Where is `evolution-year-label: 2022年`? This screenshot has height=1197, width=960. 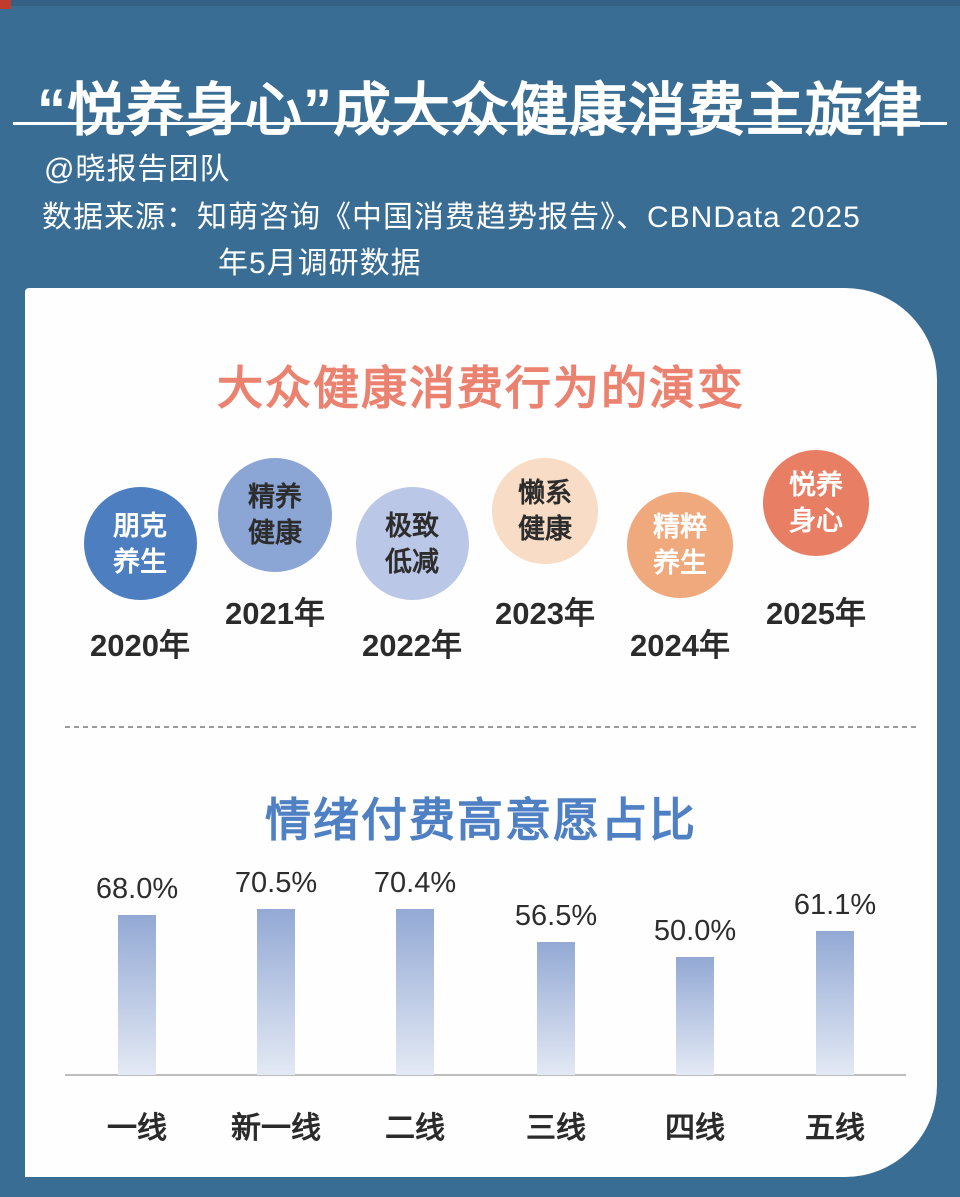 evolution-year-label: 2022年 is located at coordinates (412, 645).